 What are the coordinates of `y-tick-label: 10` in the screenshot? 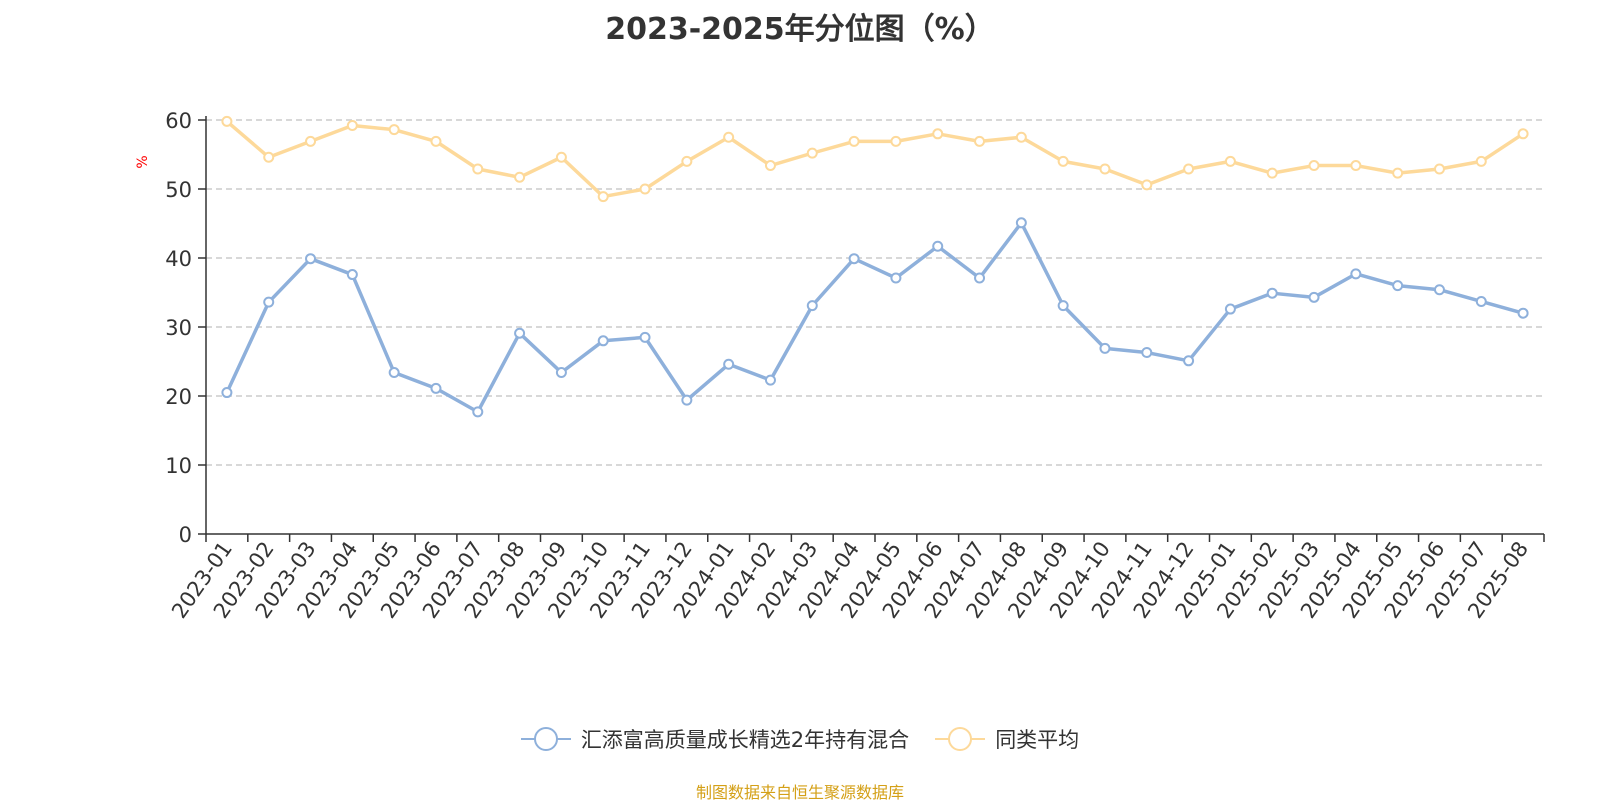 It's located at (178, 466).